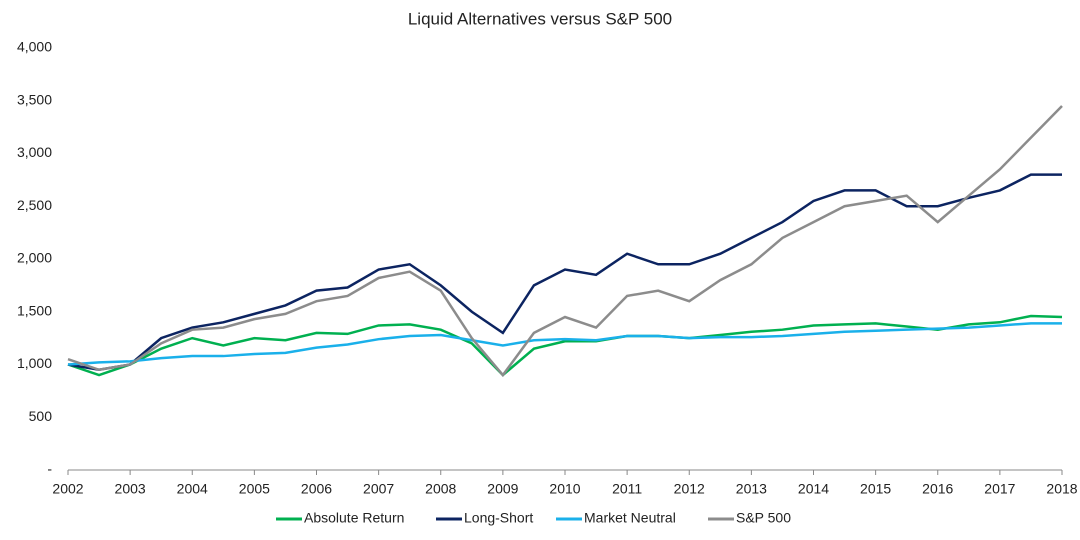 This screenshot has width=1080, height=540. Describe the element at coordinates (34, 205) in the screenshot. I see `y-tick-label: 2,500` at that location.